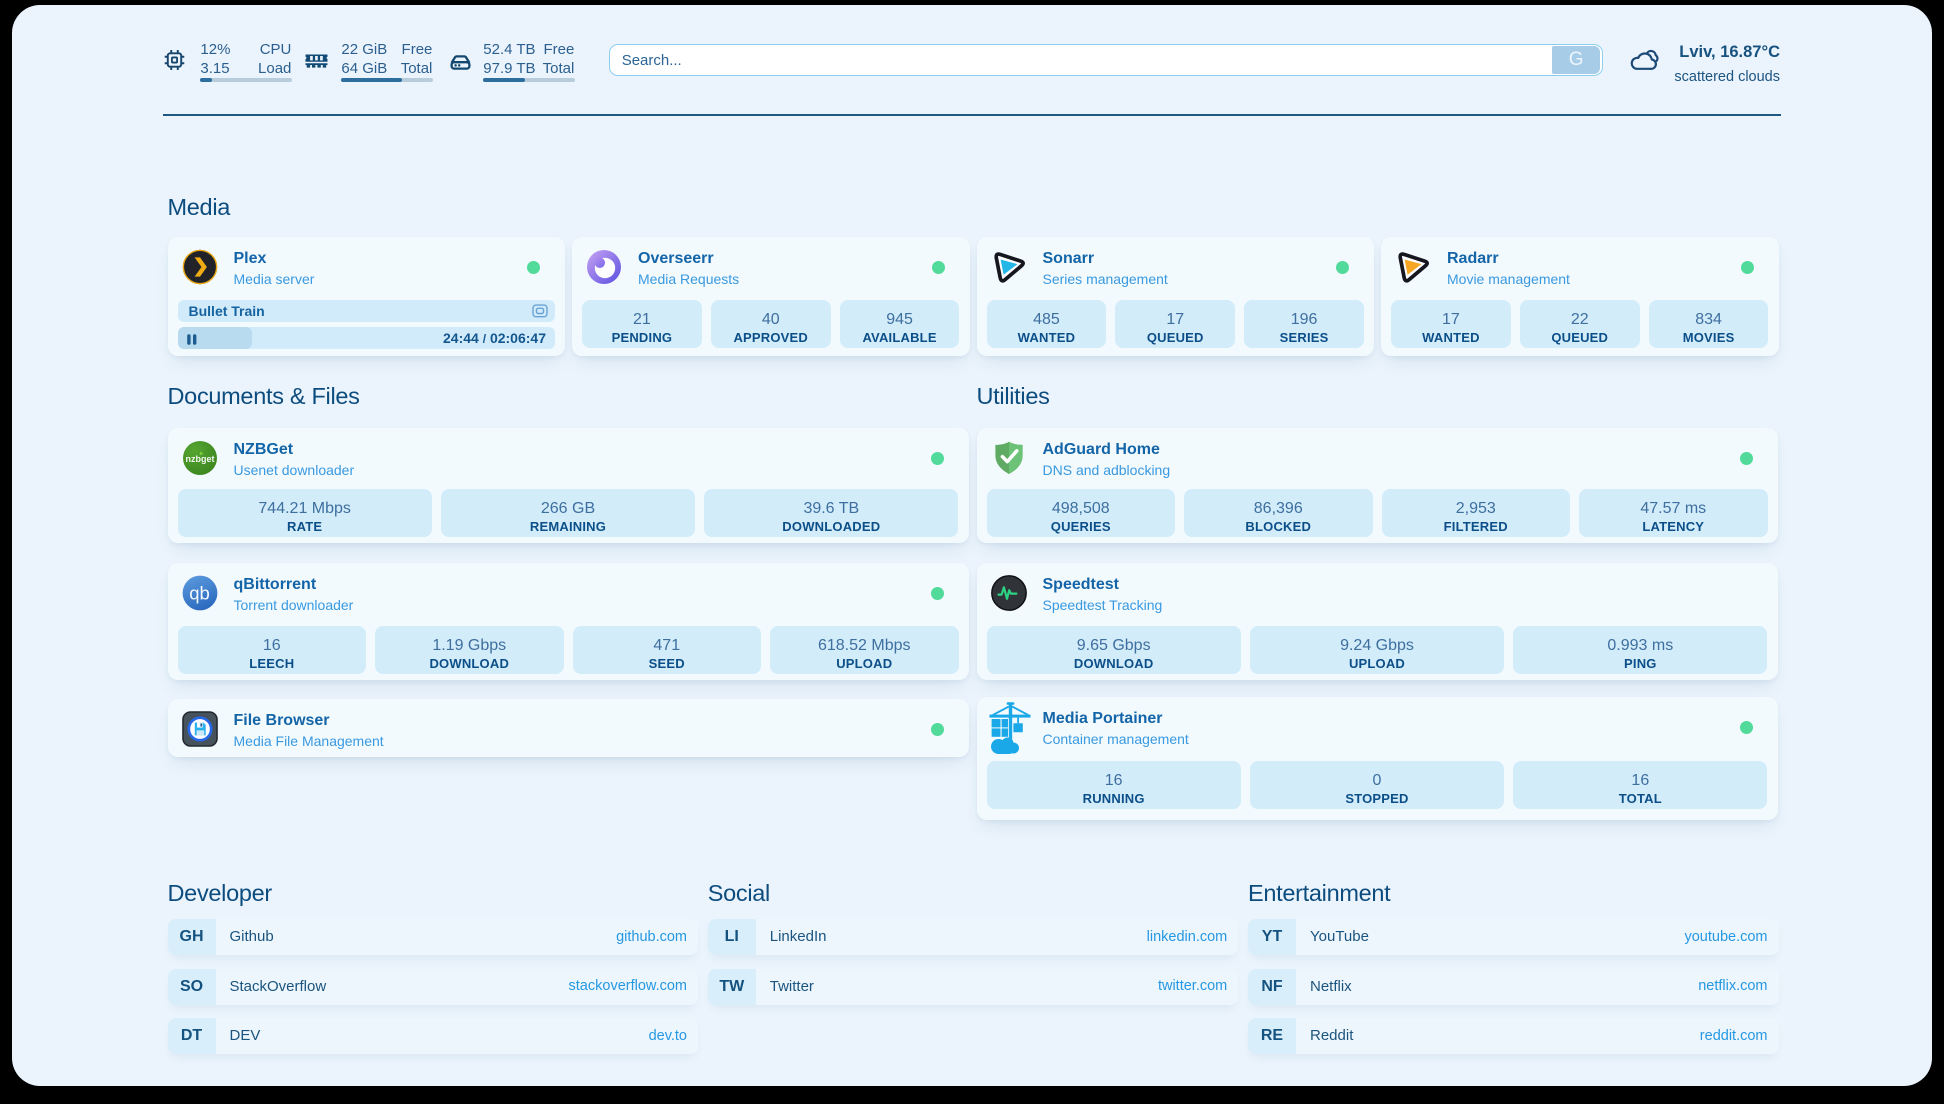 This screenshot has height=1104, width=1944. I want to click on svg-text: qb, so click(199, 593).